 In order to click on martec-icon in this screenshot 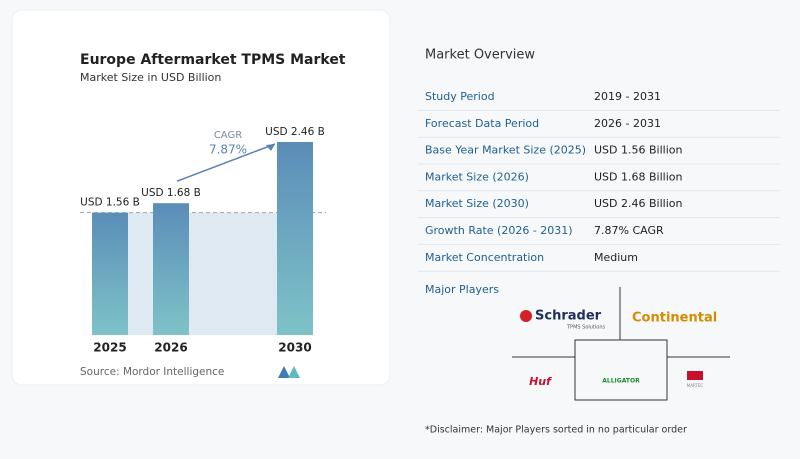, I will do `click(695, 375)`.